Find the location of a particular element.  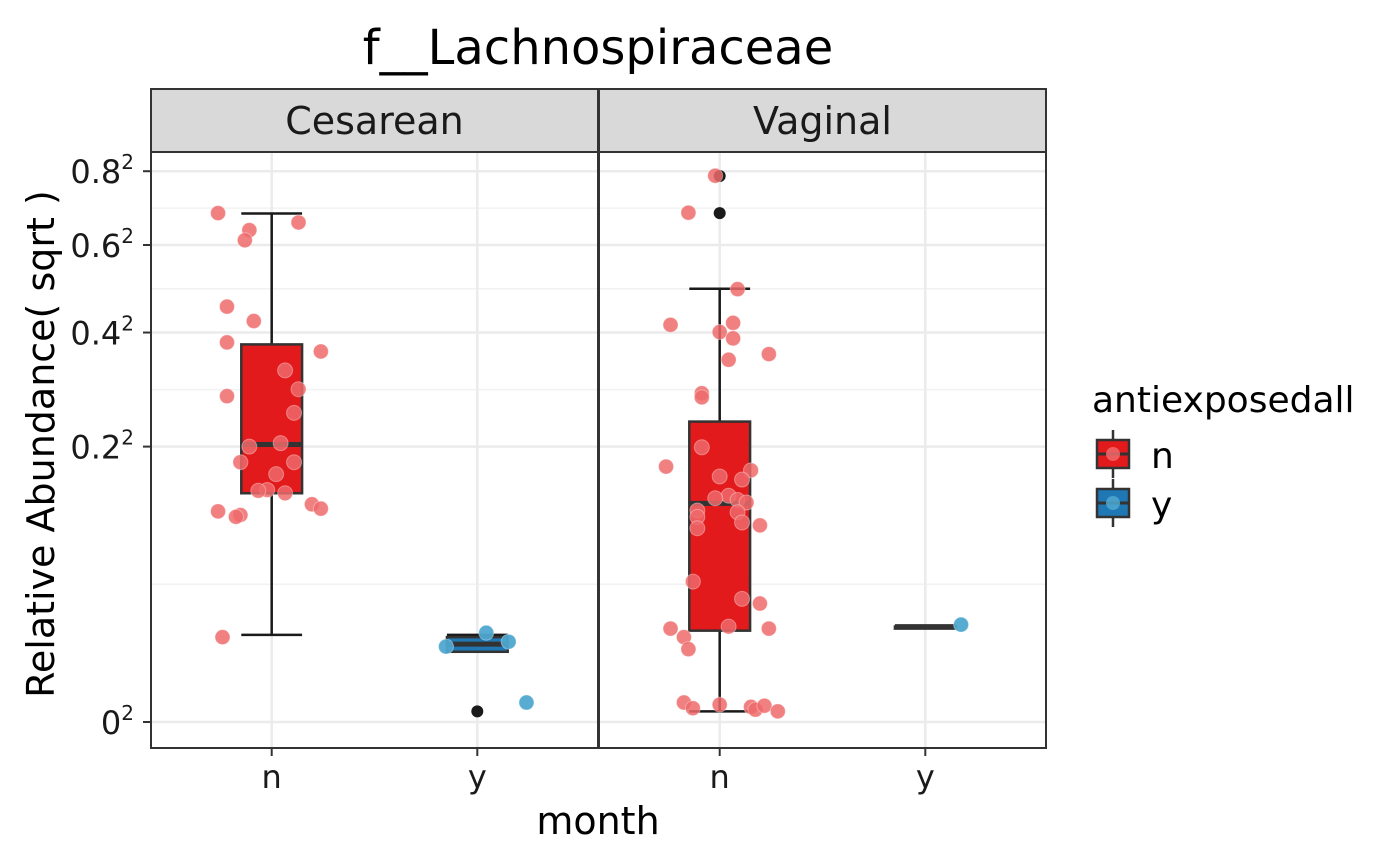

legend-key-n: n is located at coordinates (1134, 454).